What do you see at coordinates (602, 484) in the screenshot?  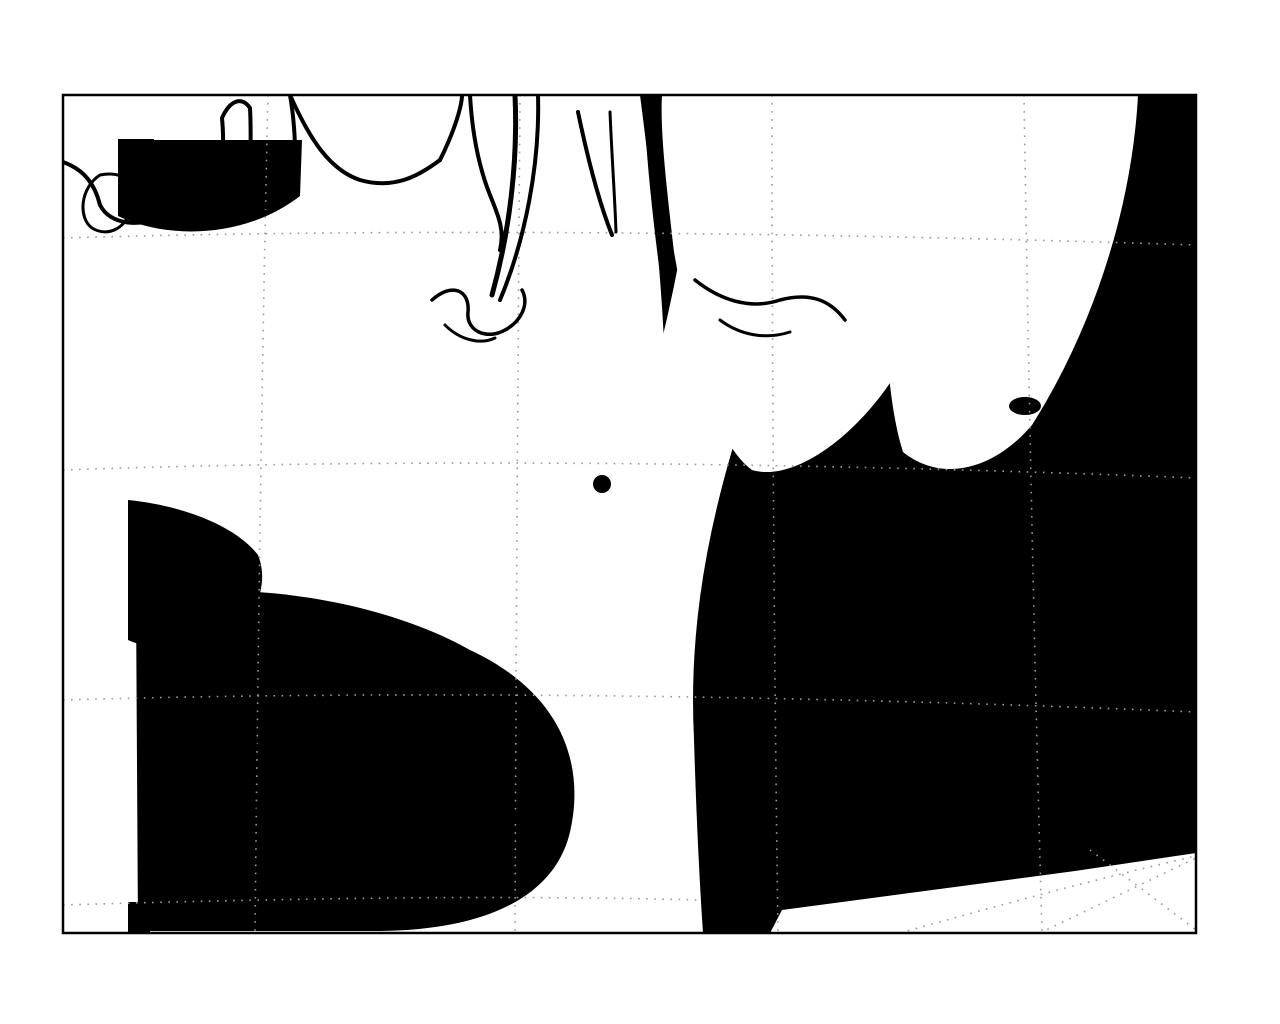 I see `jet-band` at bounding box center [602, 484].